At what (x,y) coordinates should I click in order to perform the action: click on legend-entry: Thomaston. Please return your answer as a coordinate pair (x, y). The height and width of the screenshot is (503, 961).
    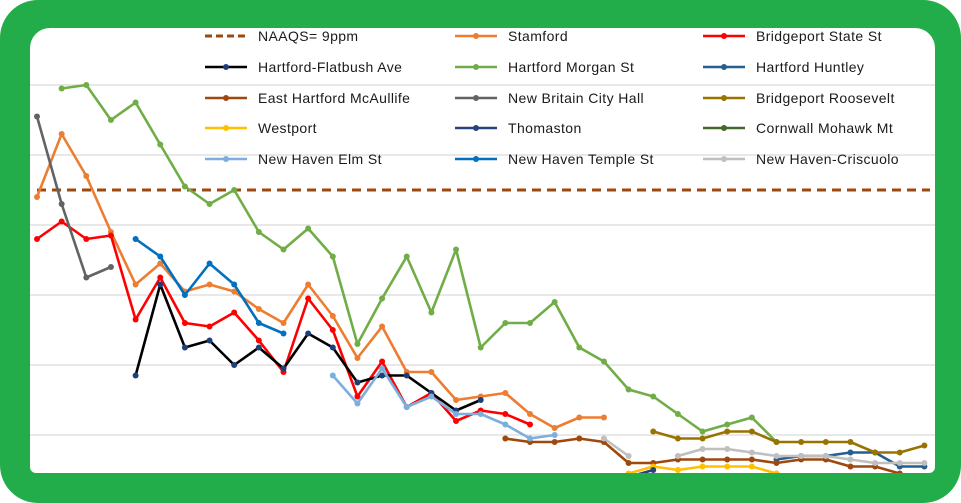
    Looking at the image, I should click on (518, 128).